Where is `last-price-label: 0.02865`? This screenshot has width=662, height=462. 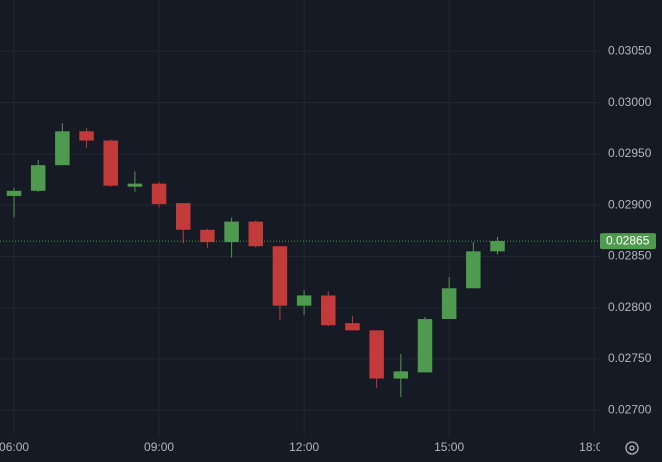 last-price-label: 0.02865 is located at coordinates (628, 240).